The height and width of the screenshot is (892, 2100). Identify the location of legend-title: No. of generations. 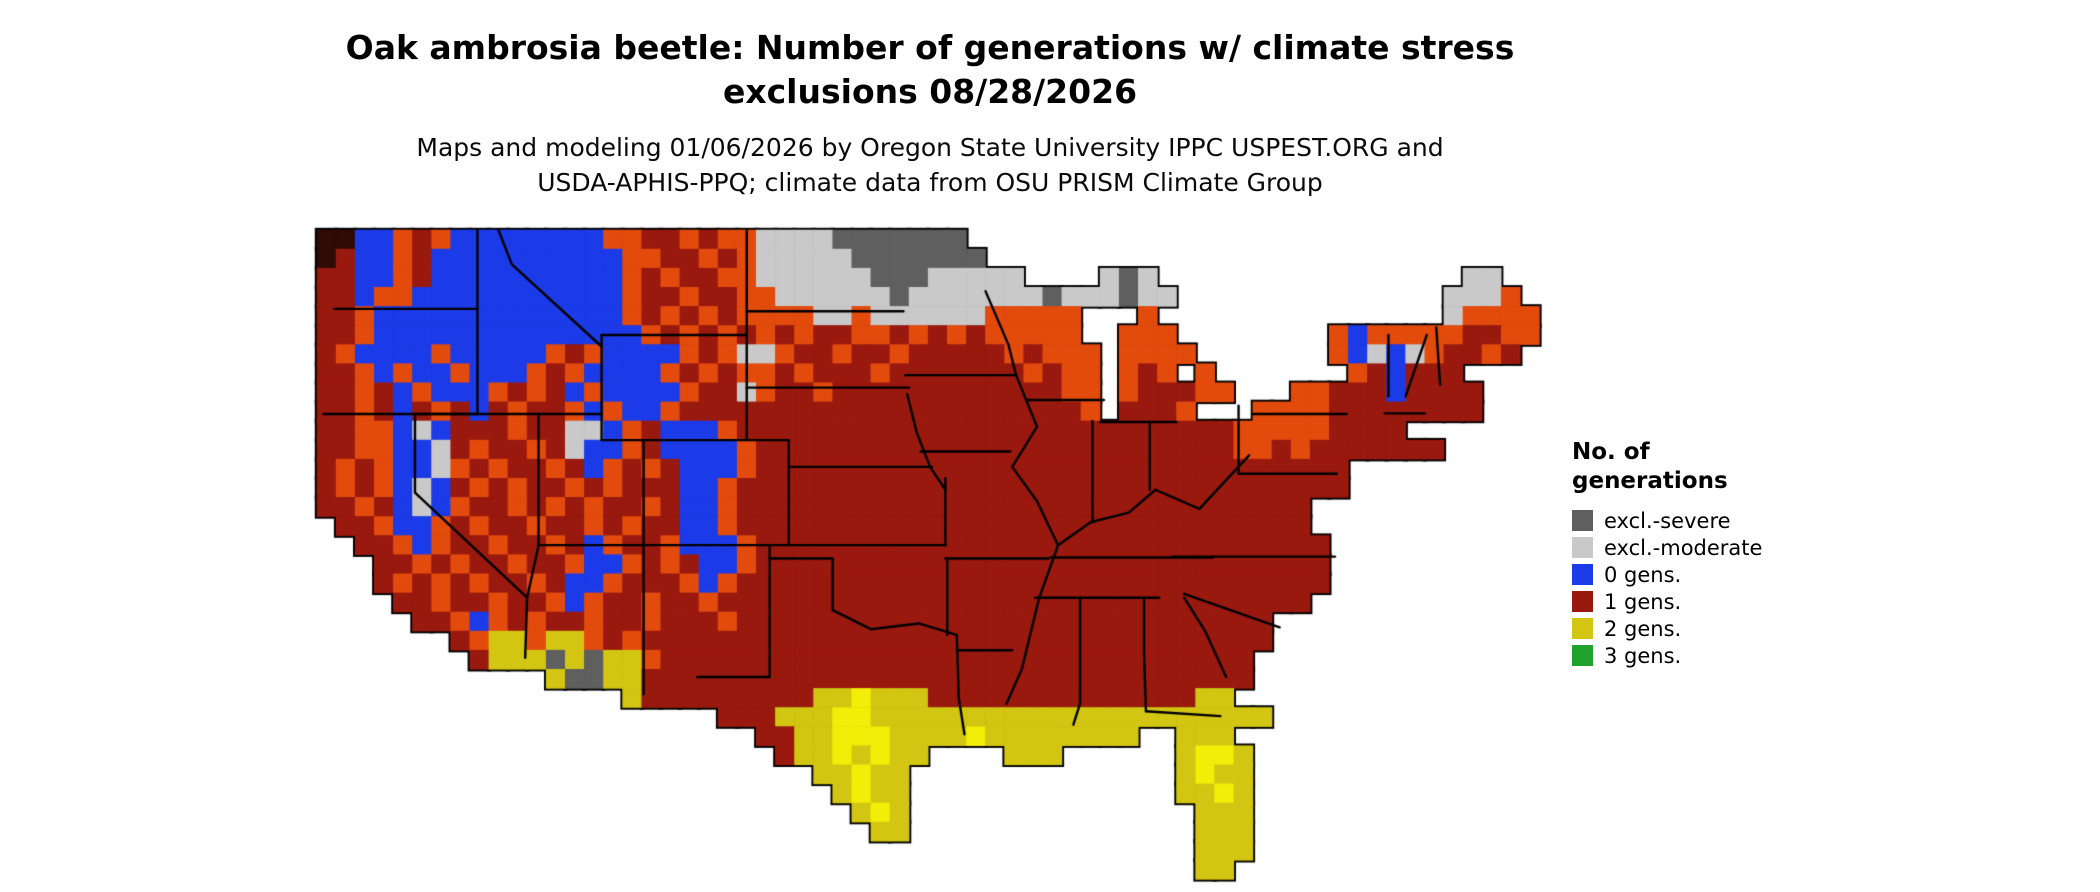
(1667, 467).